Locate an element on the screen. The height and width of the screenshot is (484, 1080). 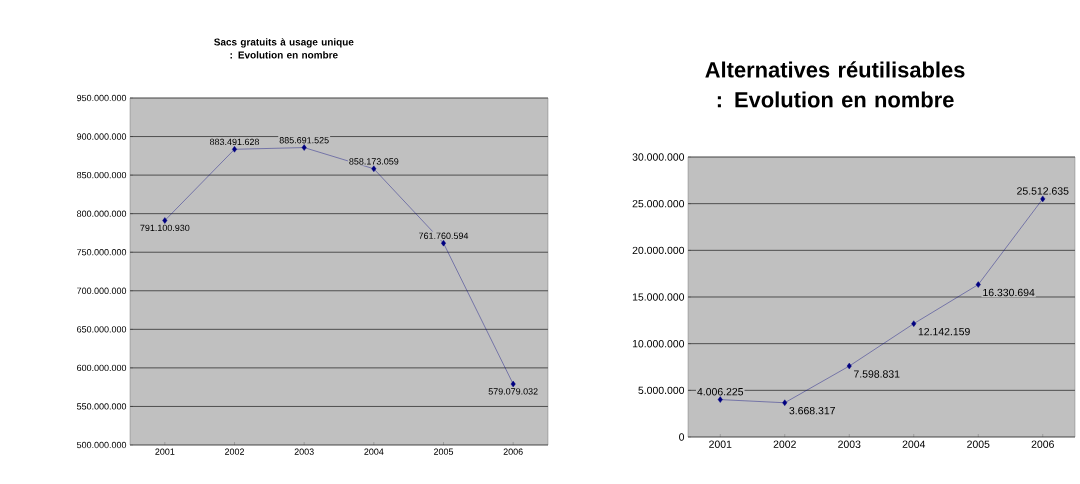
y-tick-label: 650.000.000 is located at coordinates (102, 329).